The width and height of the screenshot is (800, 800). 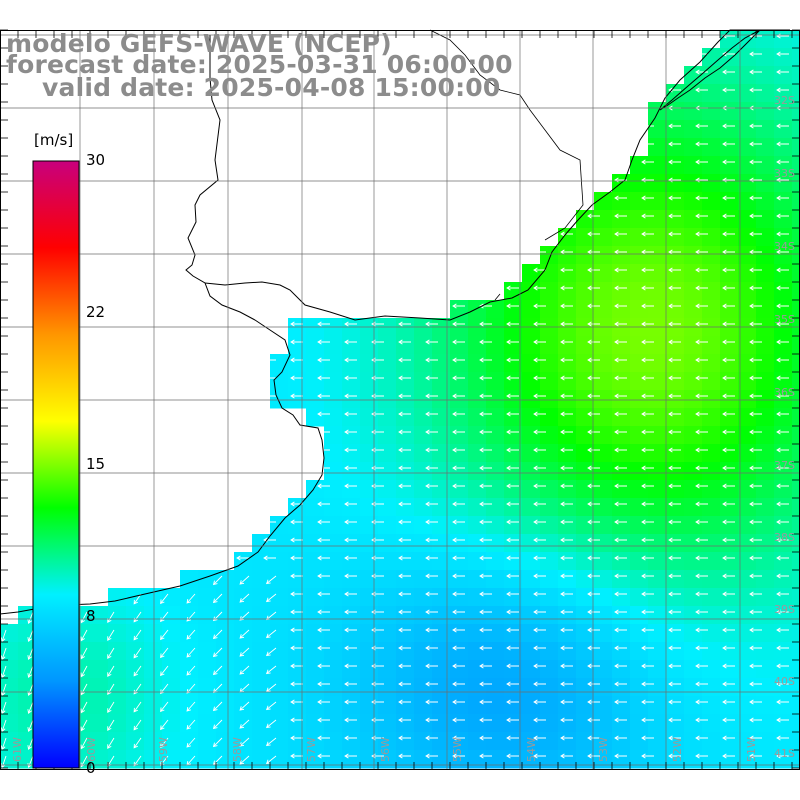 I want to click on lon-label: 58W, so click(x=237, y=749).